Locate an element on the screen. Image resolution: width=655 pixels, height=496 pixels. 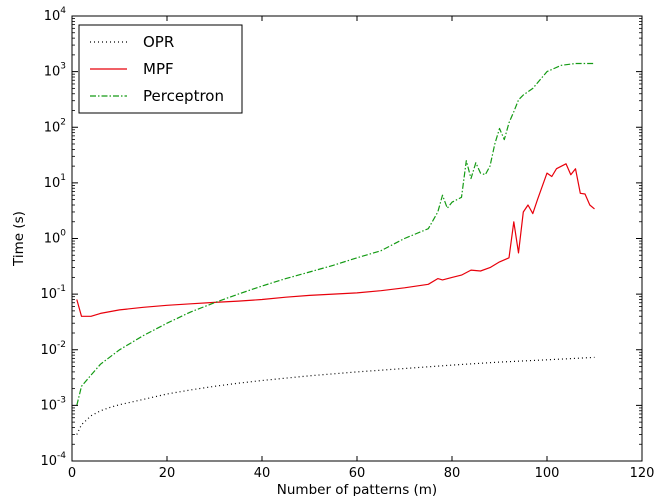
y-tick-label: 10¹ is located at coordinates (55, 182).